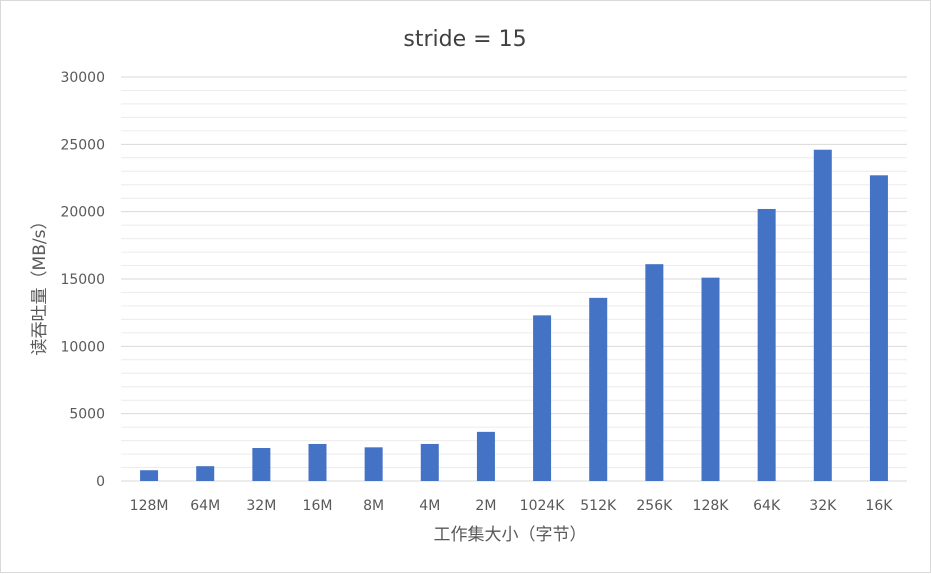  What do you see at coordinates (82, 347) in the screenshot?
I see `y-tick-label: 10000` at bounding box center [82, 347].